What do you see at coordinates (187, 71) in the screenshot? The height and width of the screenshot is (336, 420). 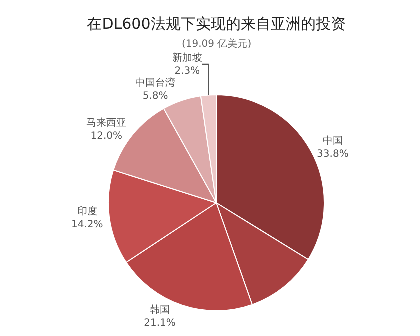 I see `data-label: 2.3%` at bounding box center [187, 71].